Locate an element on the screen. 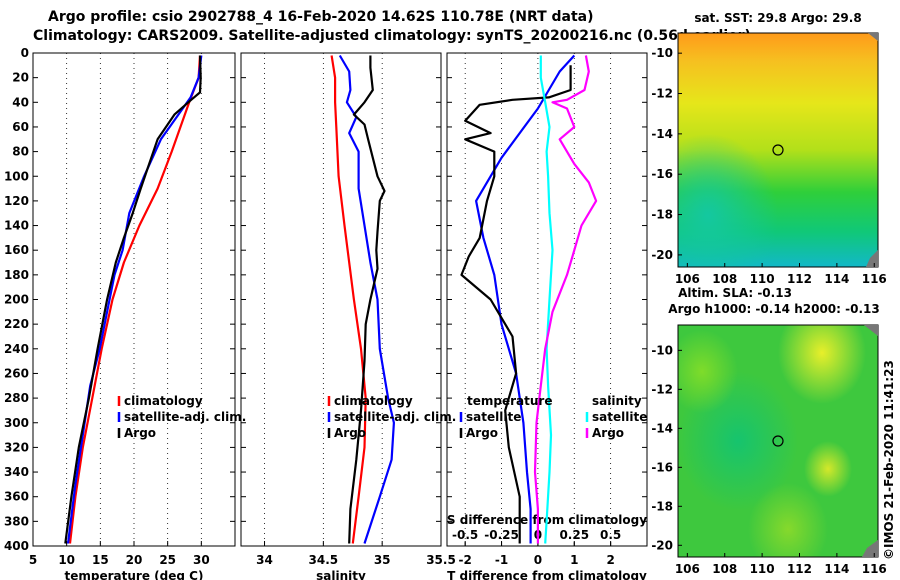 The height and width of the screenshot is (580, 900). sst-map-x-tick-label: 114 is located at coordinates (836, 279).